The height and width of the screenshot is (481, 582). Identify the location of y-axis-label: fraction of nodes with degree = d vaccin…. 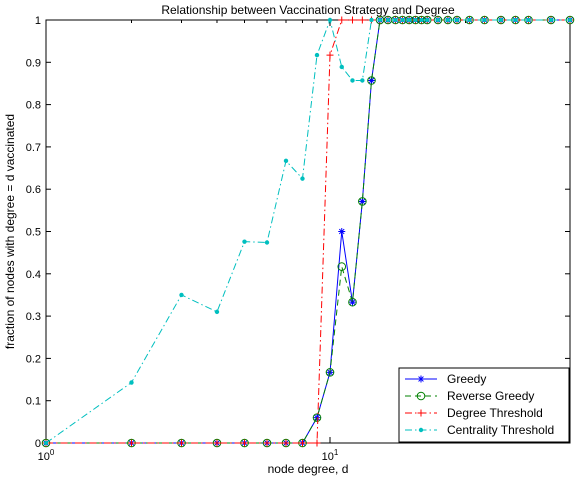
(10, 231).